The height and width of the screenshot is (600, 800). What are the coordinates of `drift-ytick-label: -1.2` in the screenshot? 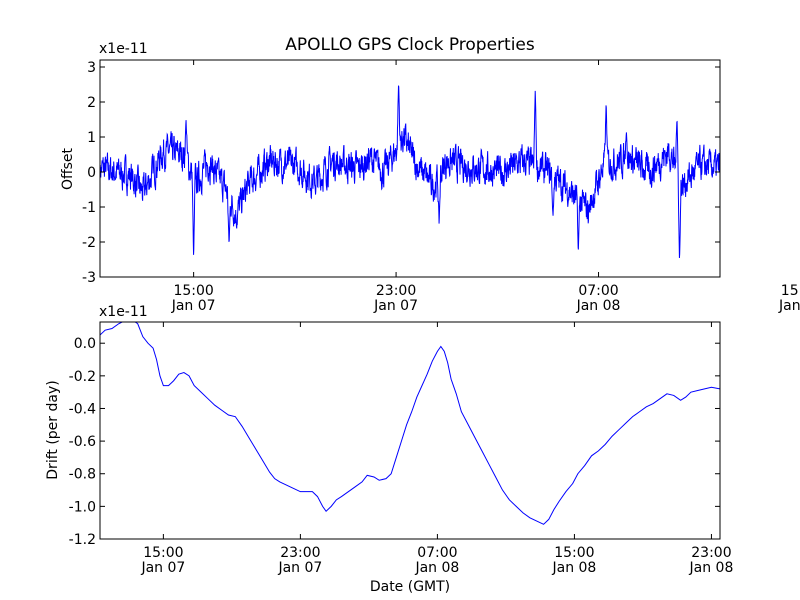 It's located at (82, 540).